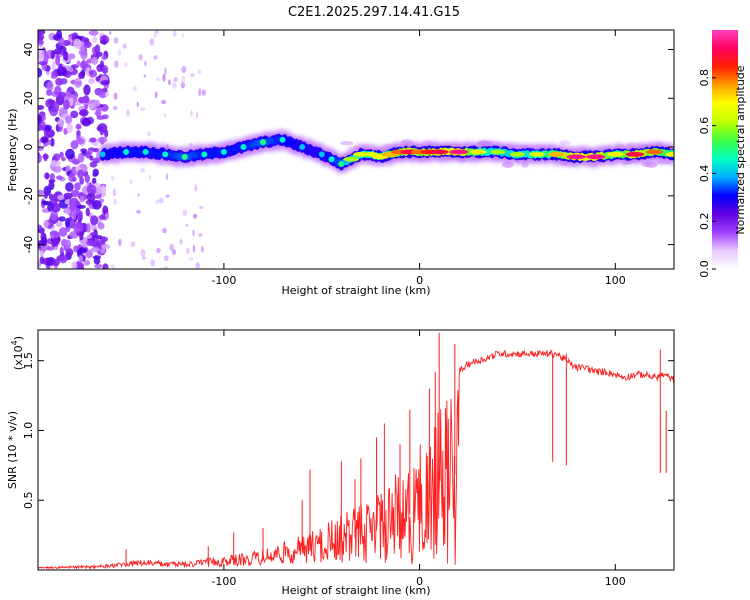 This screenshot has width=750, height=600. I want to click on snr-scale-factor: (x104), so click(17, 353).